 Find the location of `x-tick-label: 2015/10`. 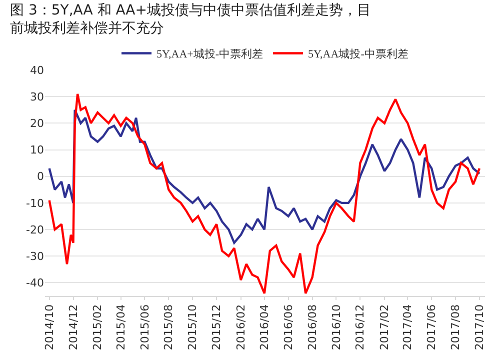

x-tick-label: 2015/10 is located at coordinates (193, 327).